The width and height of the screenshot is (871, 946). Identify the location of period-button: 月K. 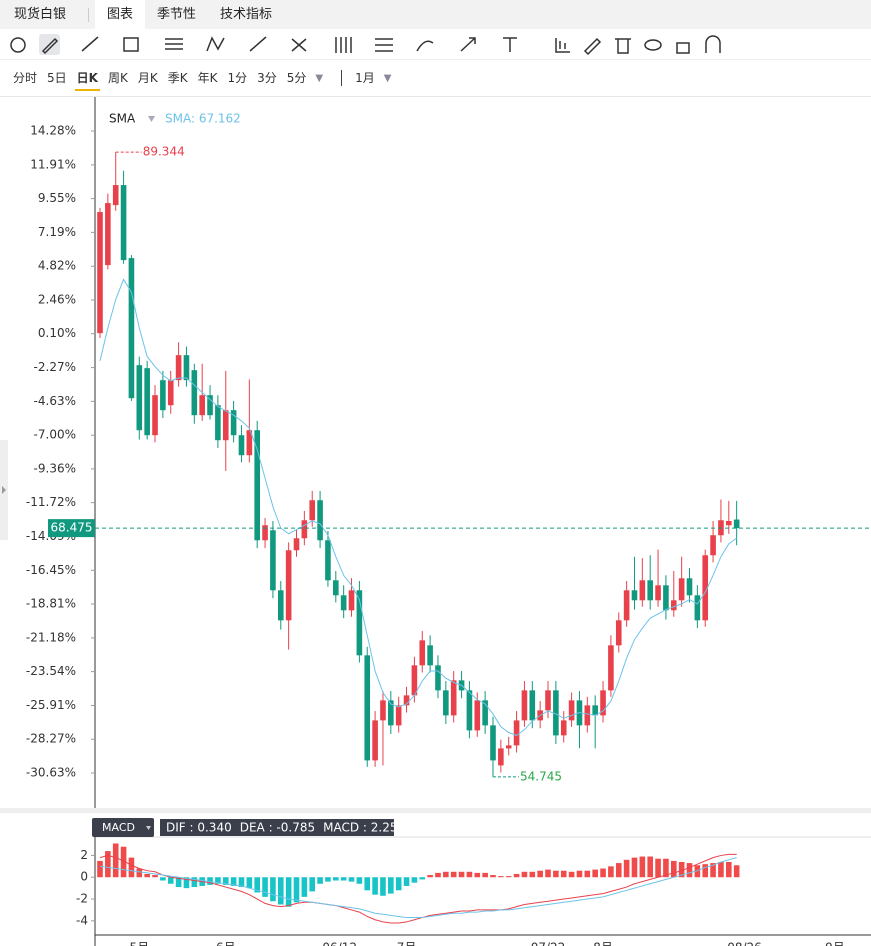
(147, 78).